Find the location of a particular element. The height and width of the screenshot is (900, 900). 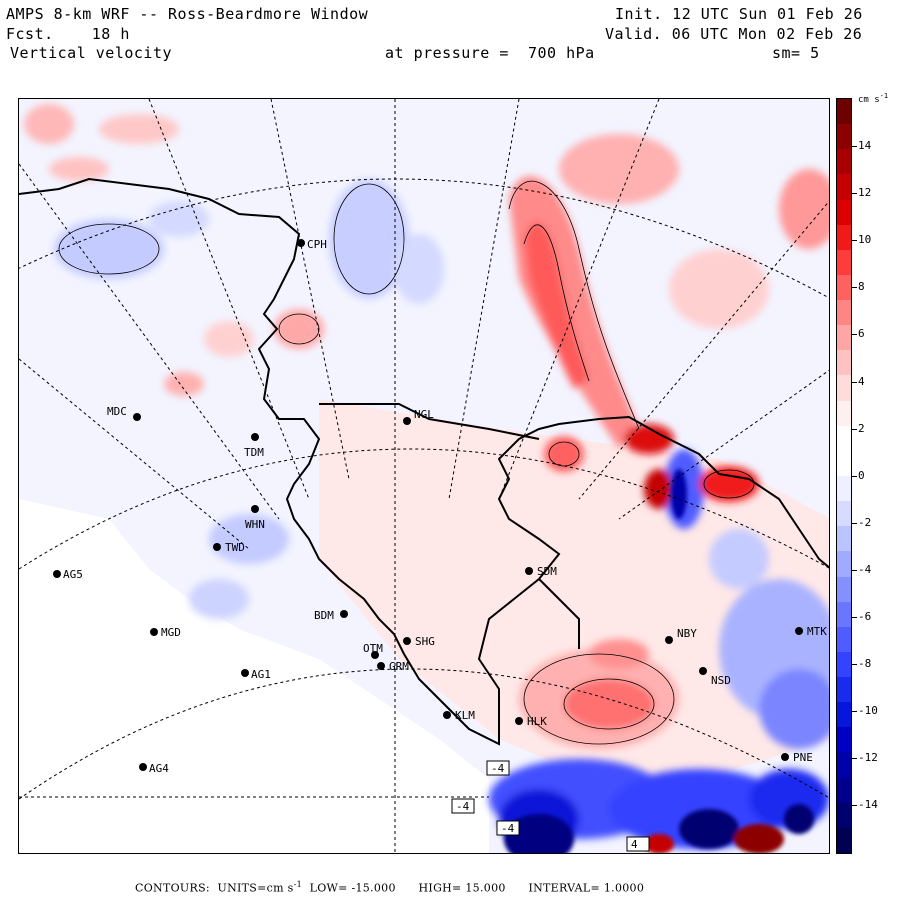

station-label: AG5 is located at coordinates (73, 574).